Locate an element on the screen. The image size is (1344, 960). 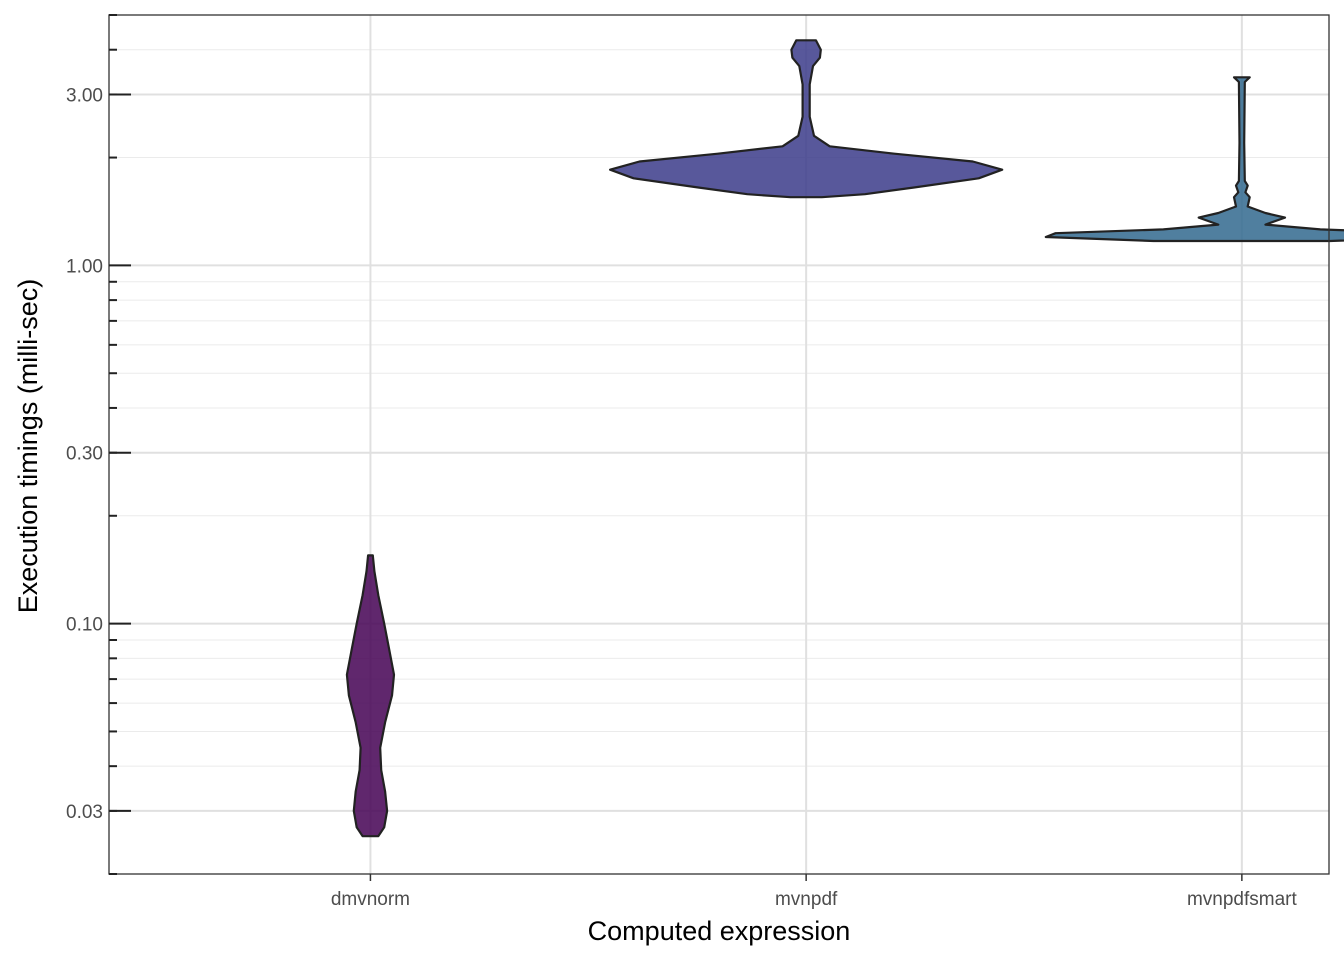
x-axis: dmvnorm mvnpdf mvnpdfsmart is located at coordinates (814, 892).